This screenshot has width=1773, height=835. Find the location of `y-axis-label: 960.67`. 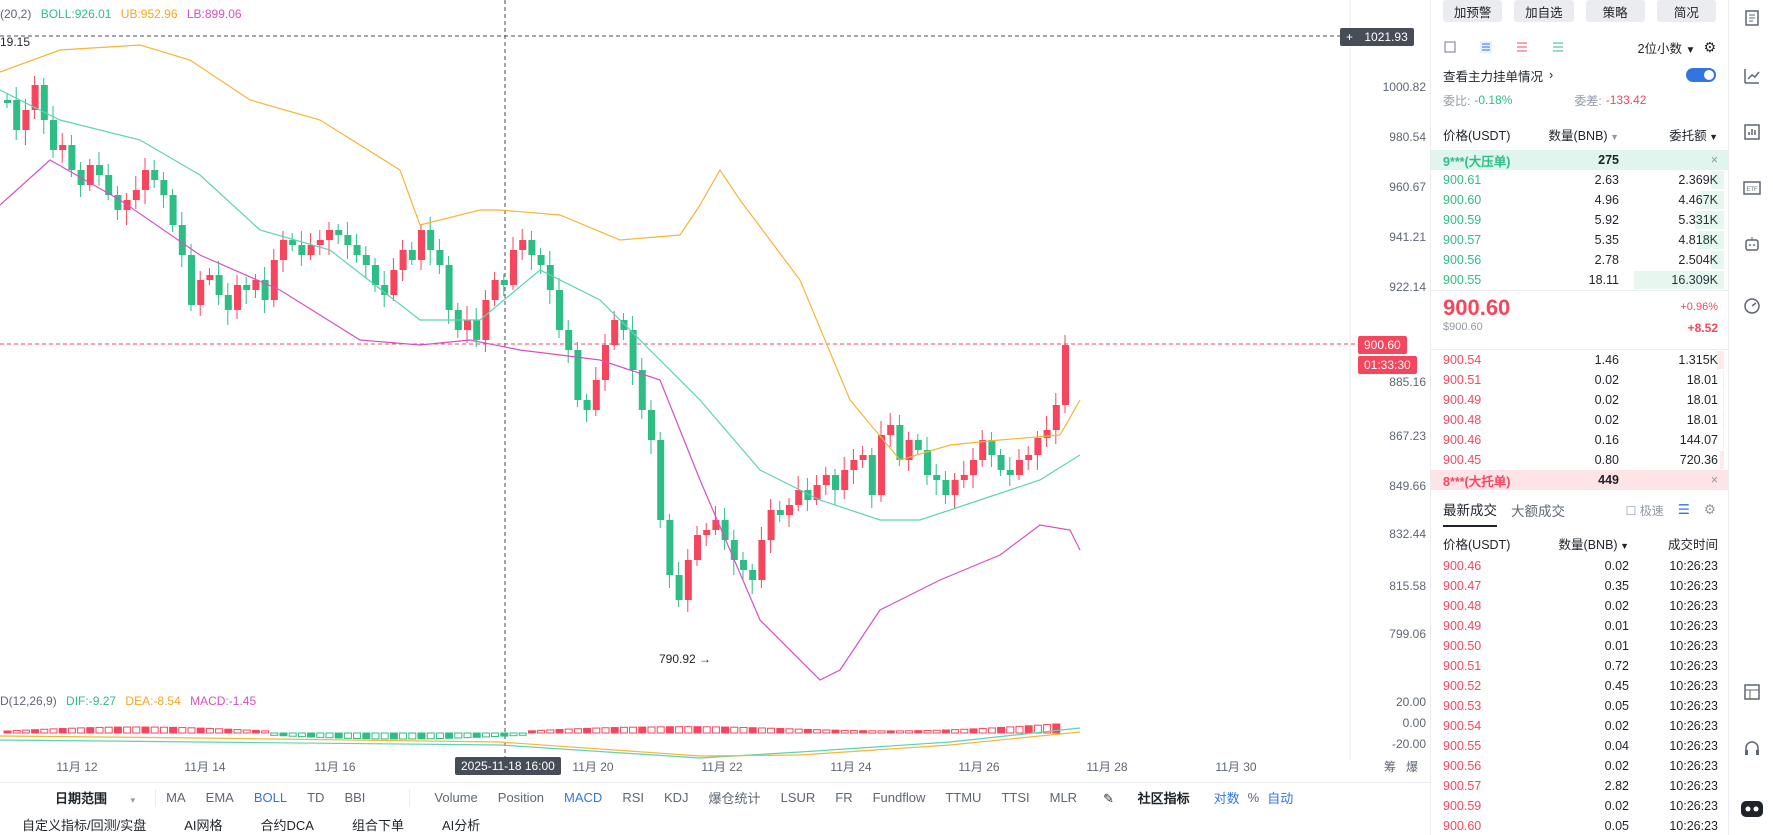

y-axis-label: 960.67 is located at coordinates (1407, 187).